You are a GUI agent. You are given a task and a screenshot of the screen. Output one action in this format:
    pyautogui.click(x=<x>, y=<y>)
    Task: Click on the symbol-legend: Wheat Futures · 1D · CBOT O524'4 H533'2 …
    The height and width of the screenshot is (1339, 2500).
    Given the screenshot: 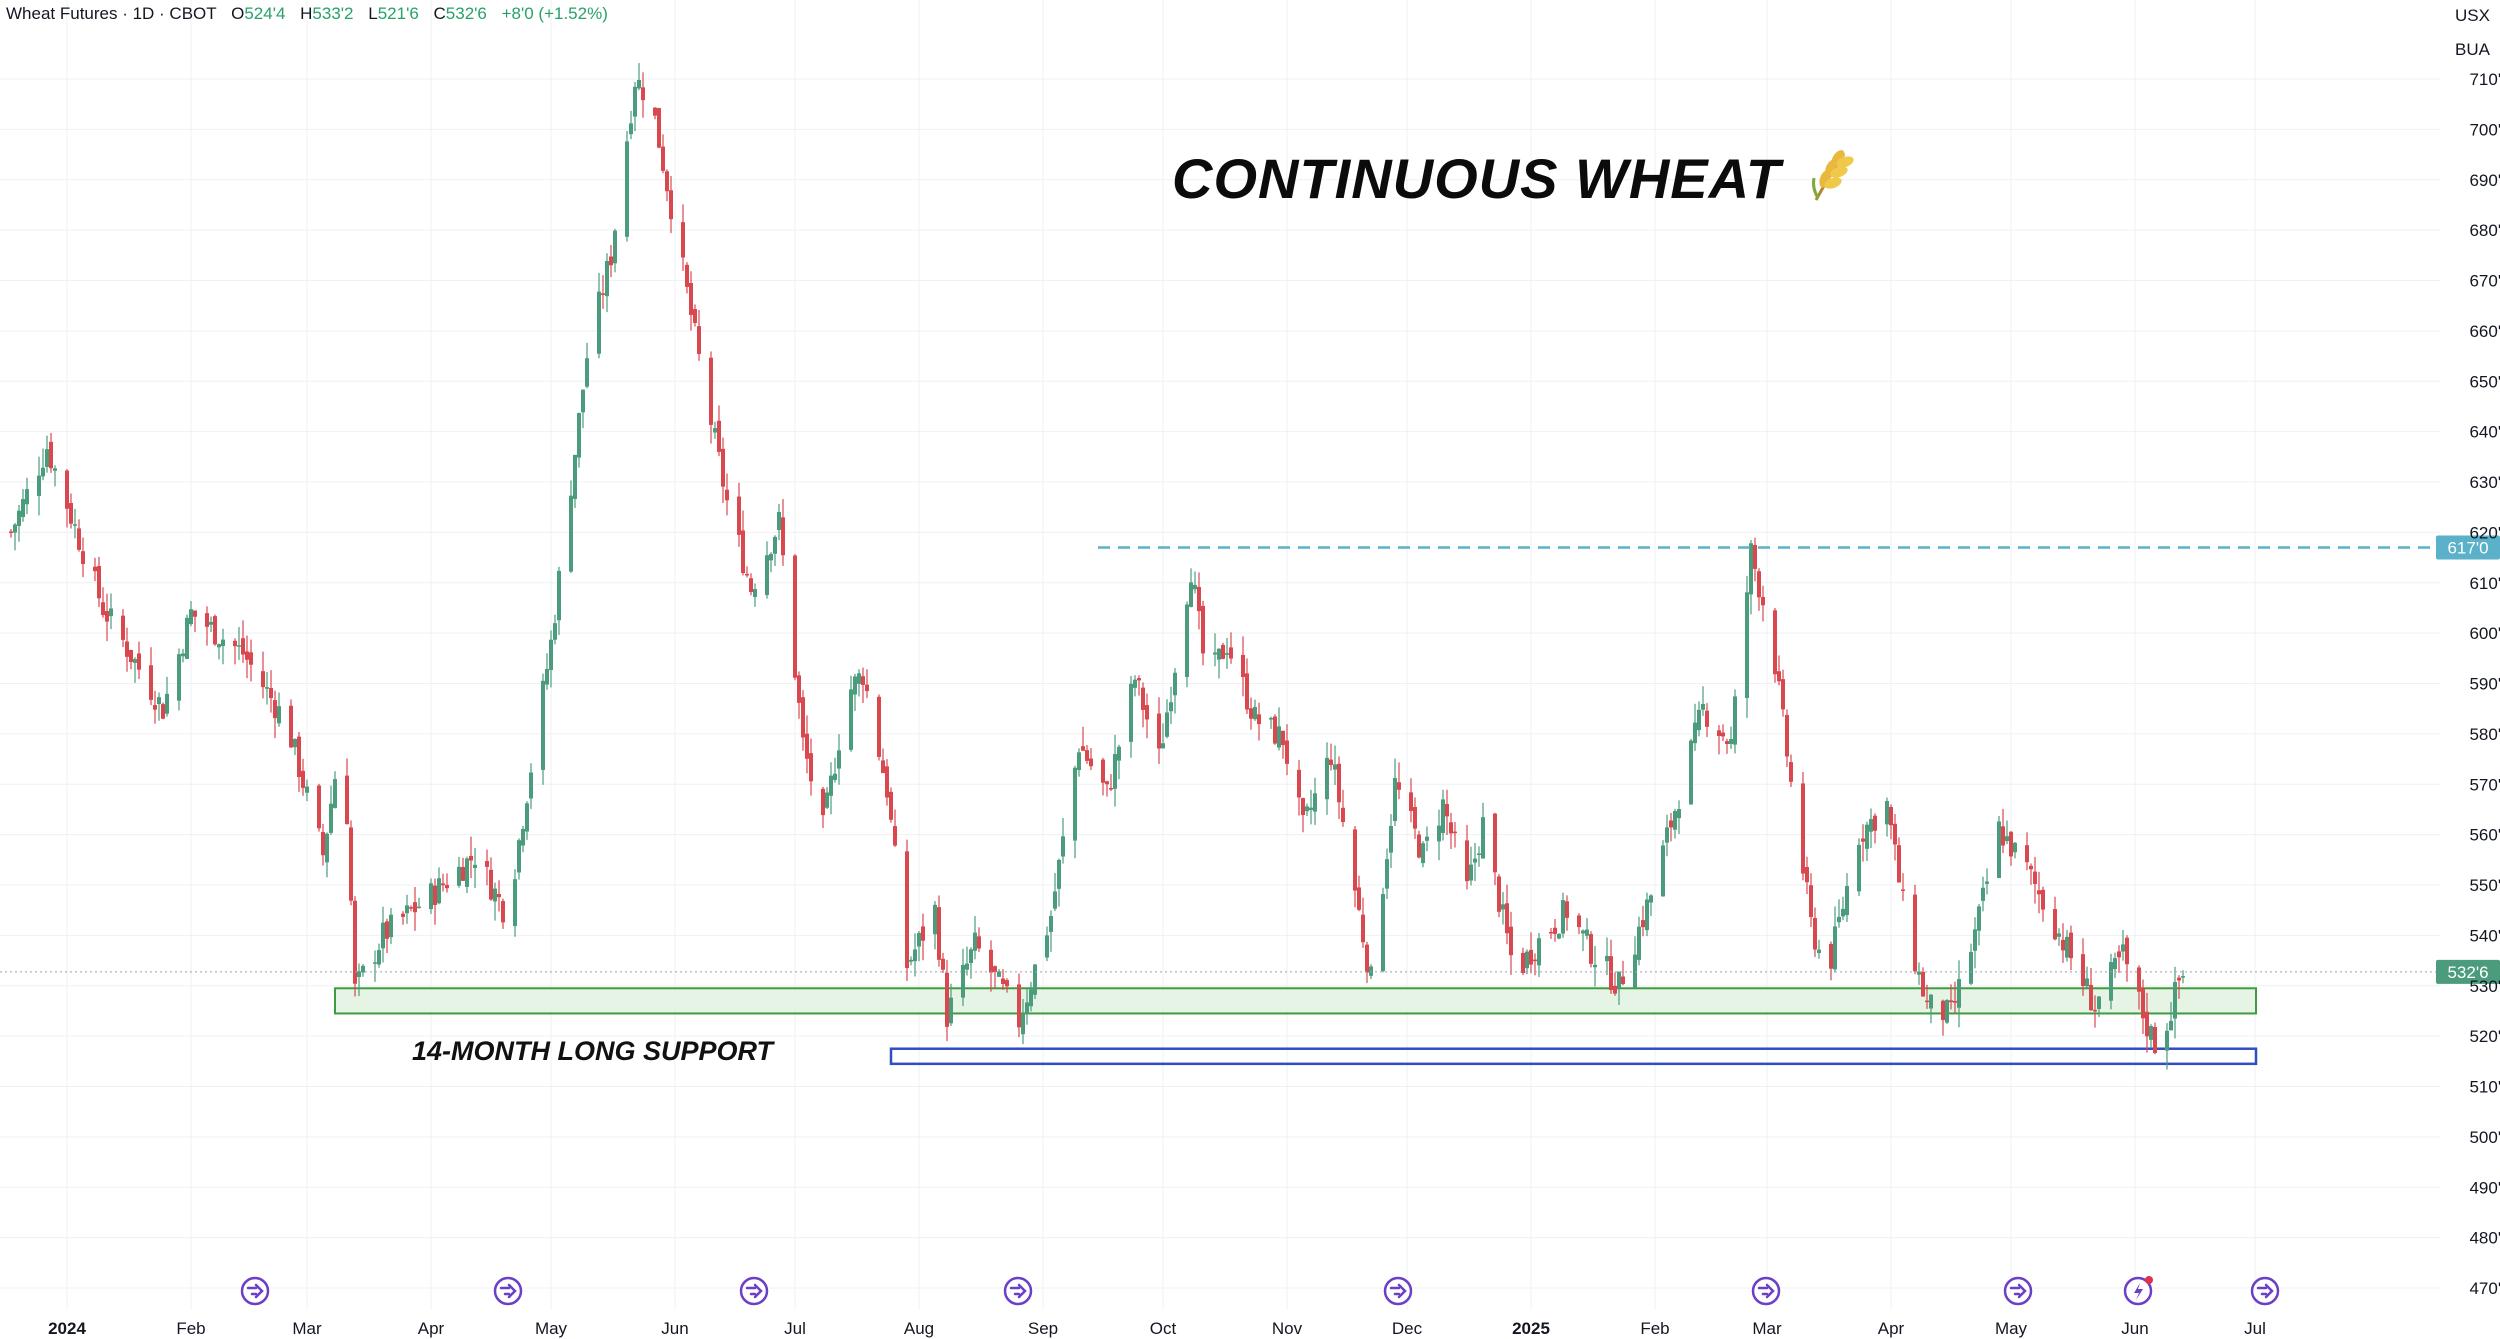 What is the action you would take?
    pyautogui.click(x=307, y=14)
    